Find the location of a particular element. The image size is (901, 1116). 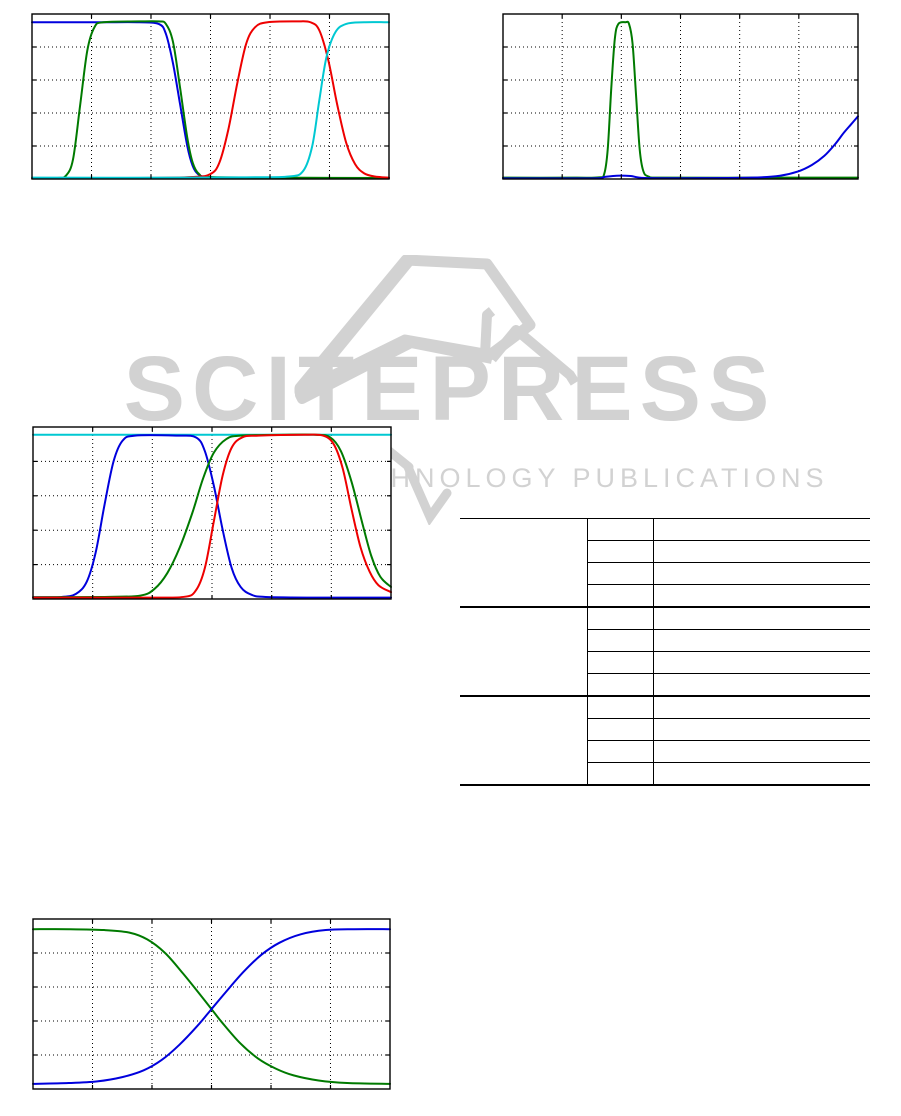

figure-1-plot is located at coordinates (210, 96).